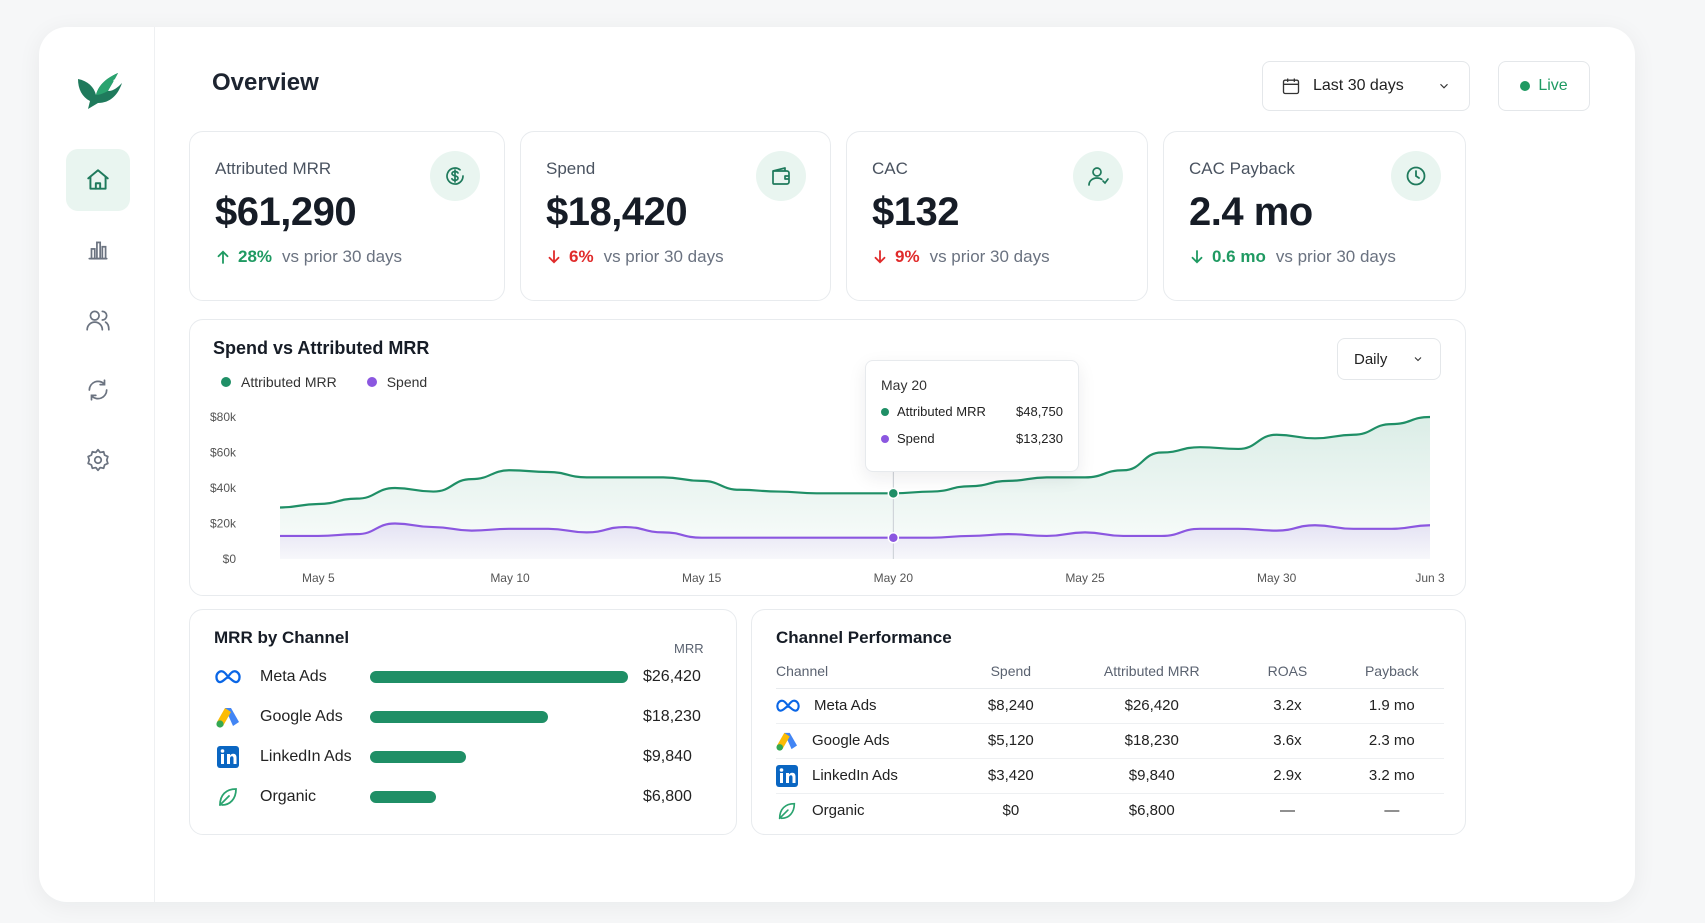 This screenshot has height=923, width=1705. What do you see at coordinates (1152, 671) in the screenshot?
I see `column-header: Attributed MRR` at bounding box center [1152, 671].